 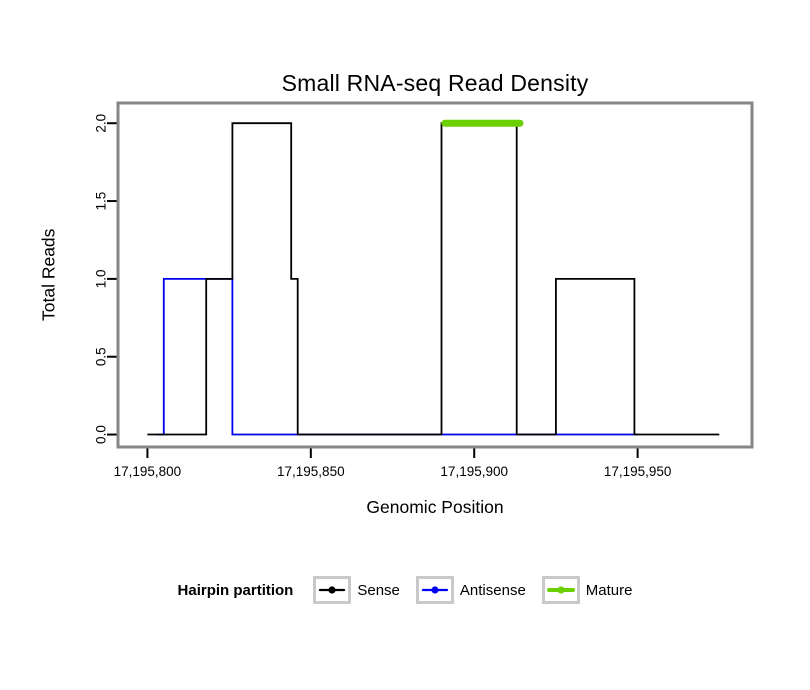 I want to click on legend-item-antisense: Antisense, so click(x=470, y=590).